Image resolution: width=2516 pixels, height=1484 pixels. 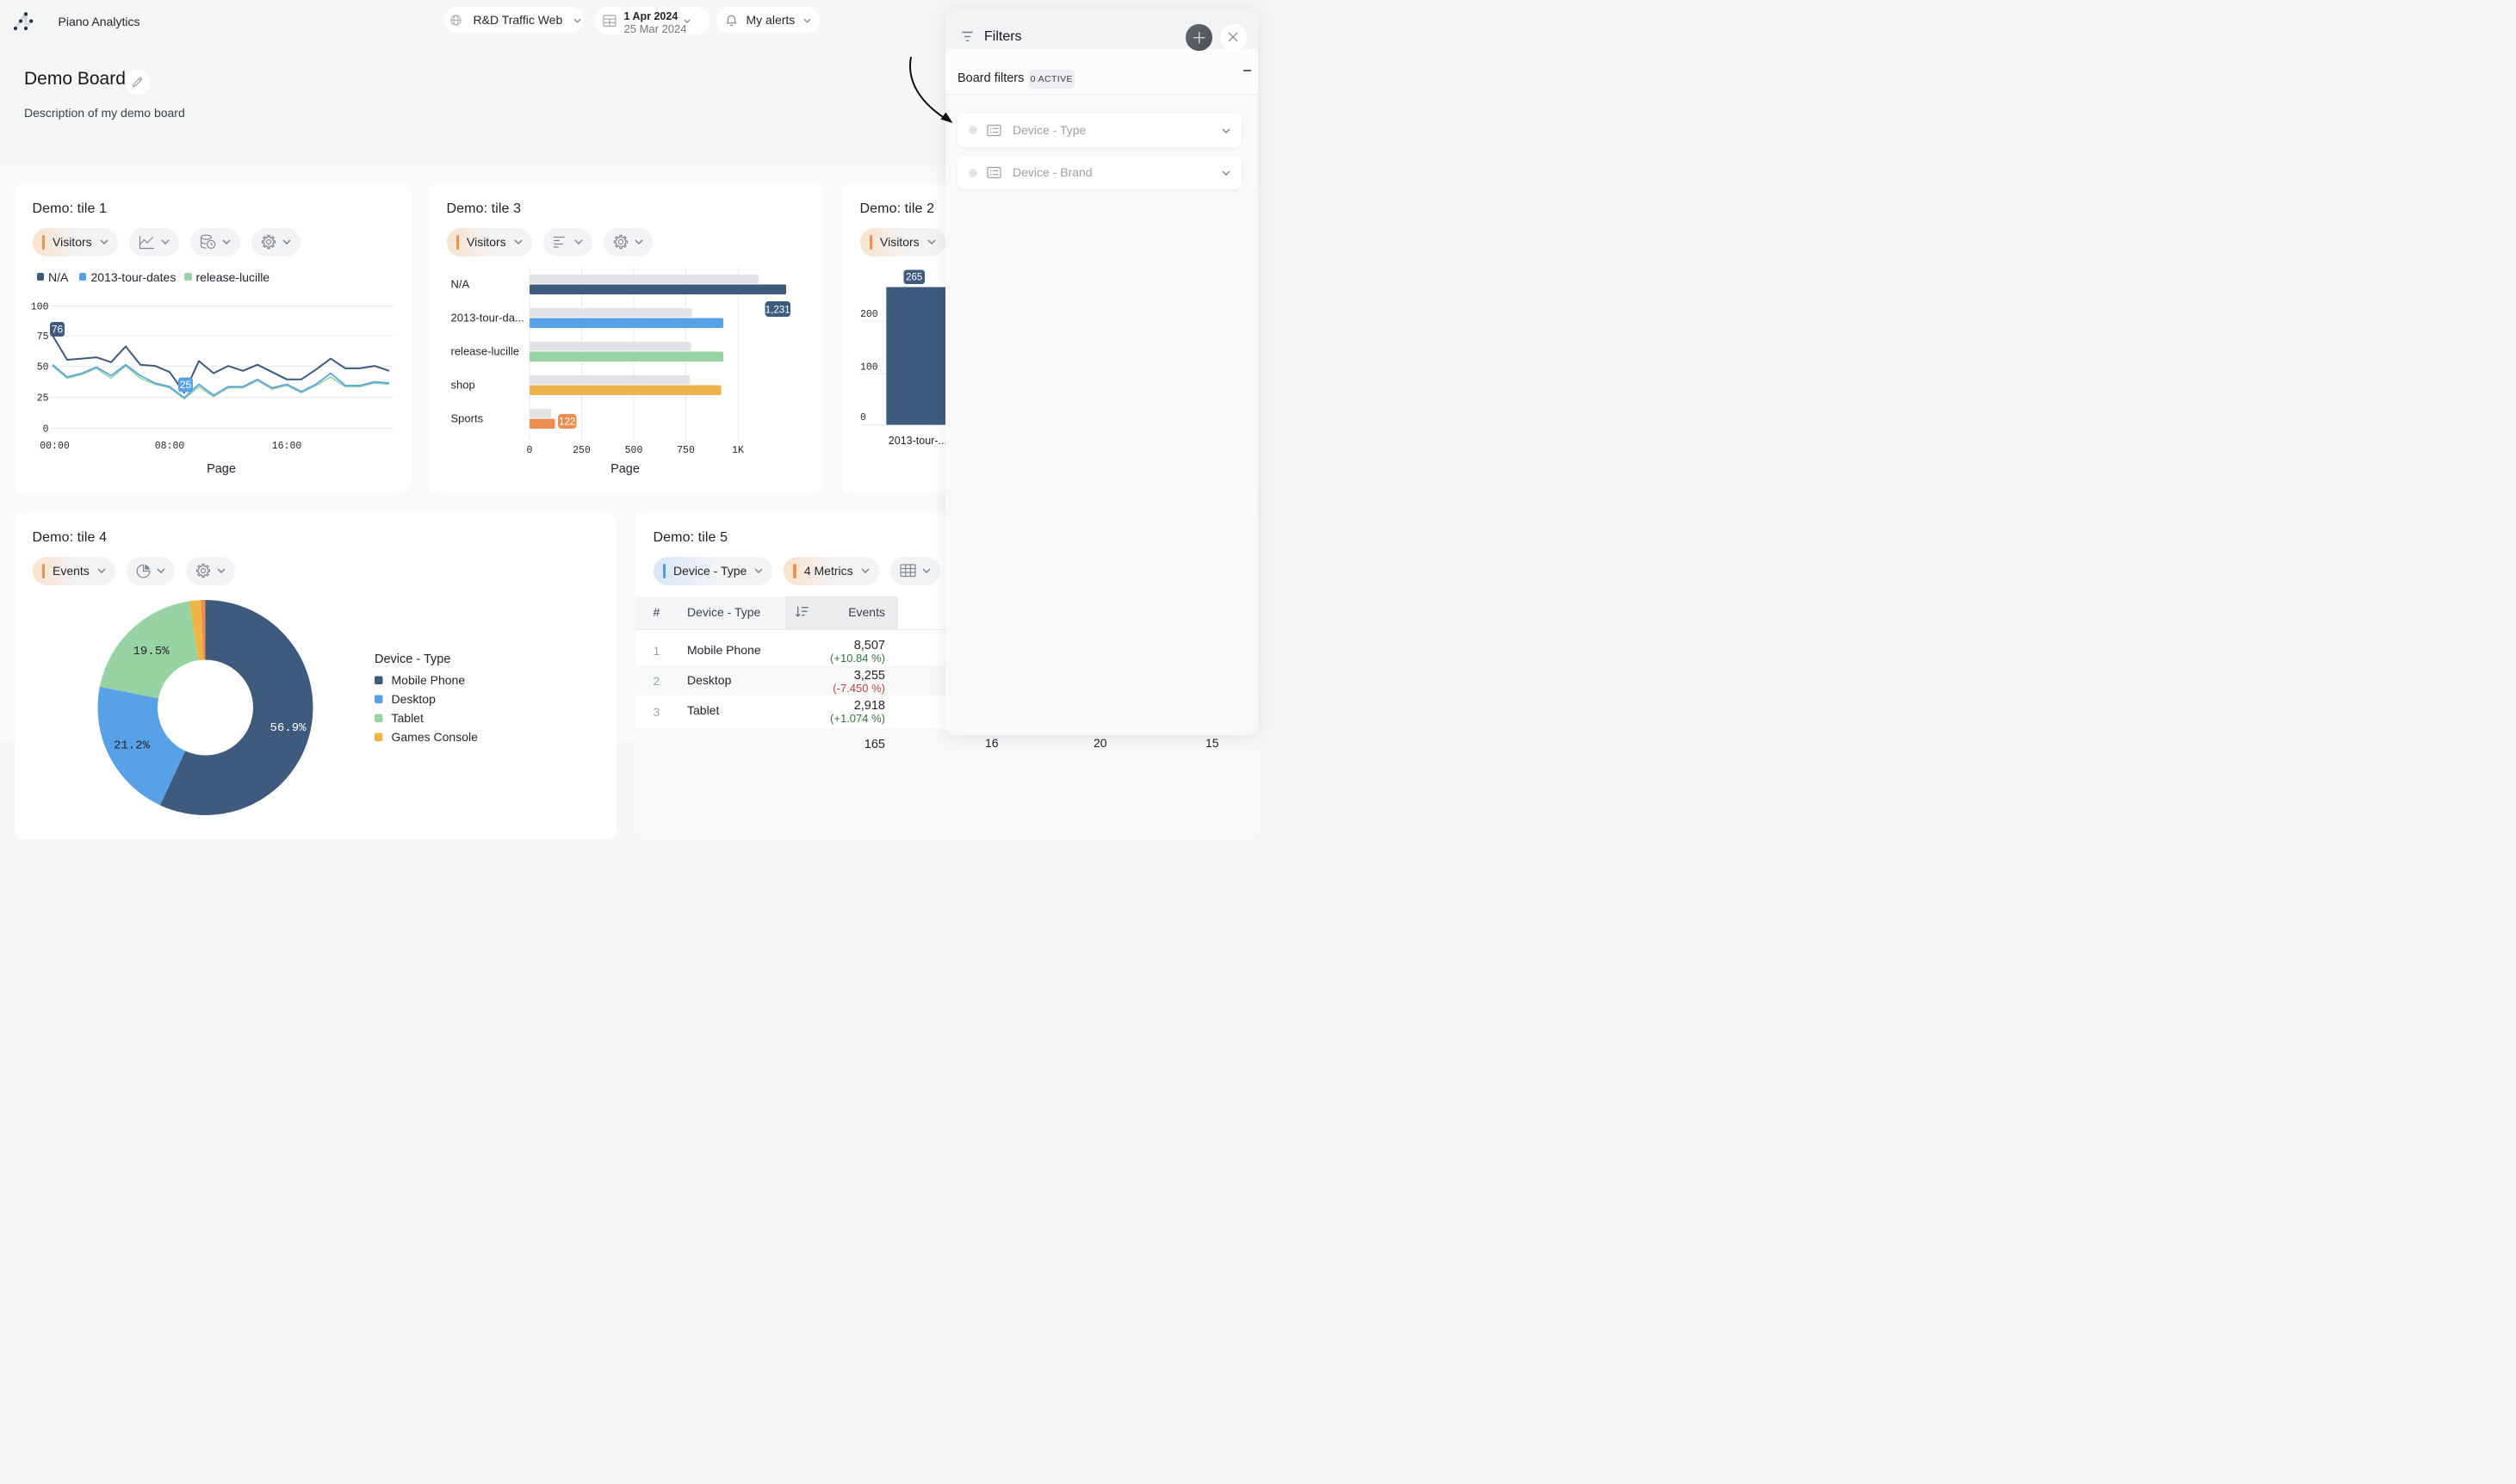 I want to click on svg-text: 200, so click(x=869, y=314).